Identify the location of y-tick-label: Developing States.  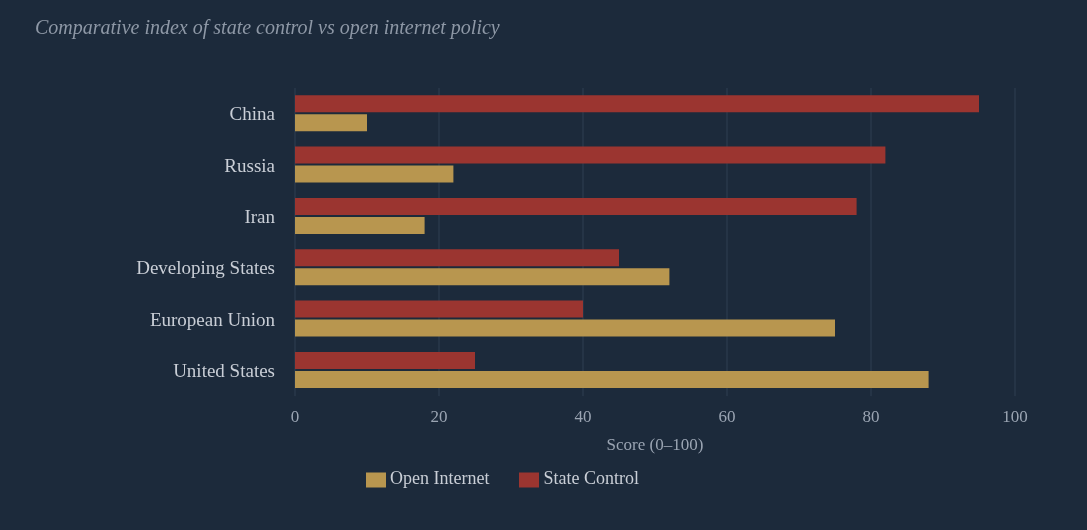
(205, 268).